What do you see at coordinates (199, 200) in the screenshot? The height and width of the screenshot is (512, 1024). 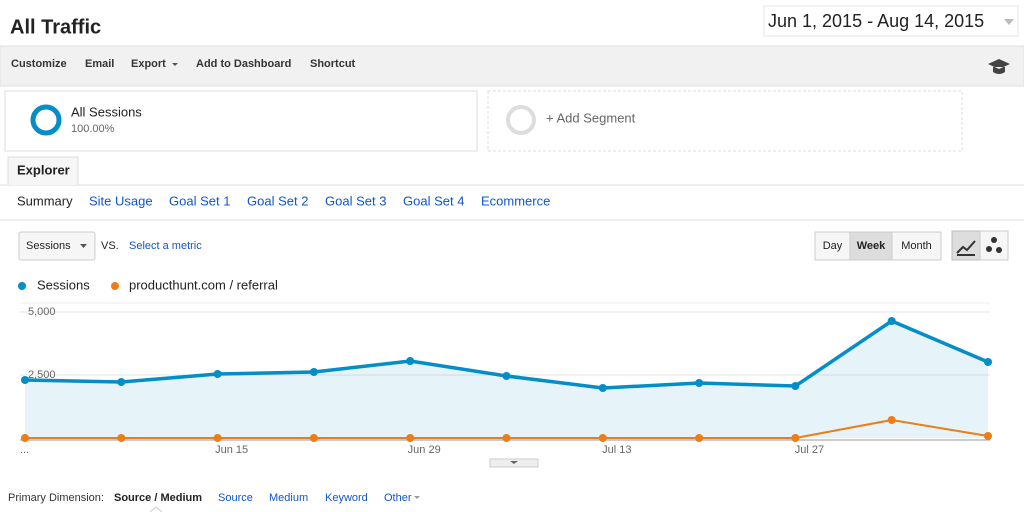 I see `subtab: Goal Set 1` at bounding box center [199, 200].